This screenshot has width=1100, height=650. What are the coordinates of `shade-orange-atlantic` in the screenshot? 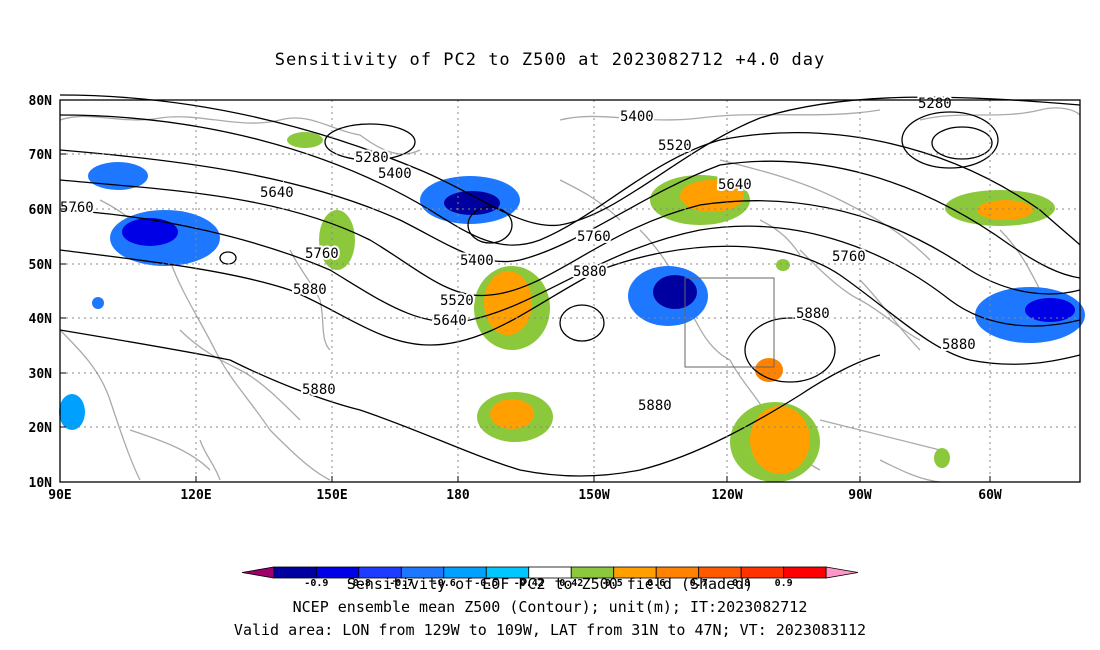 It's located at (1005, 210).